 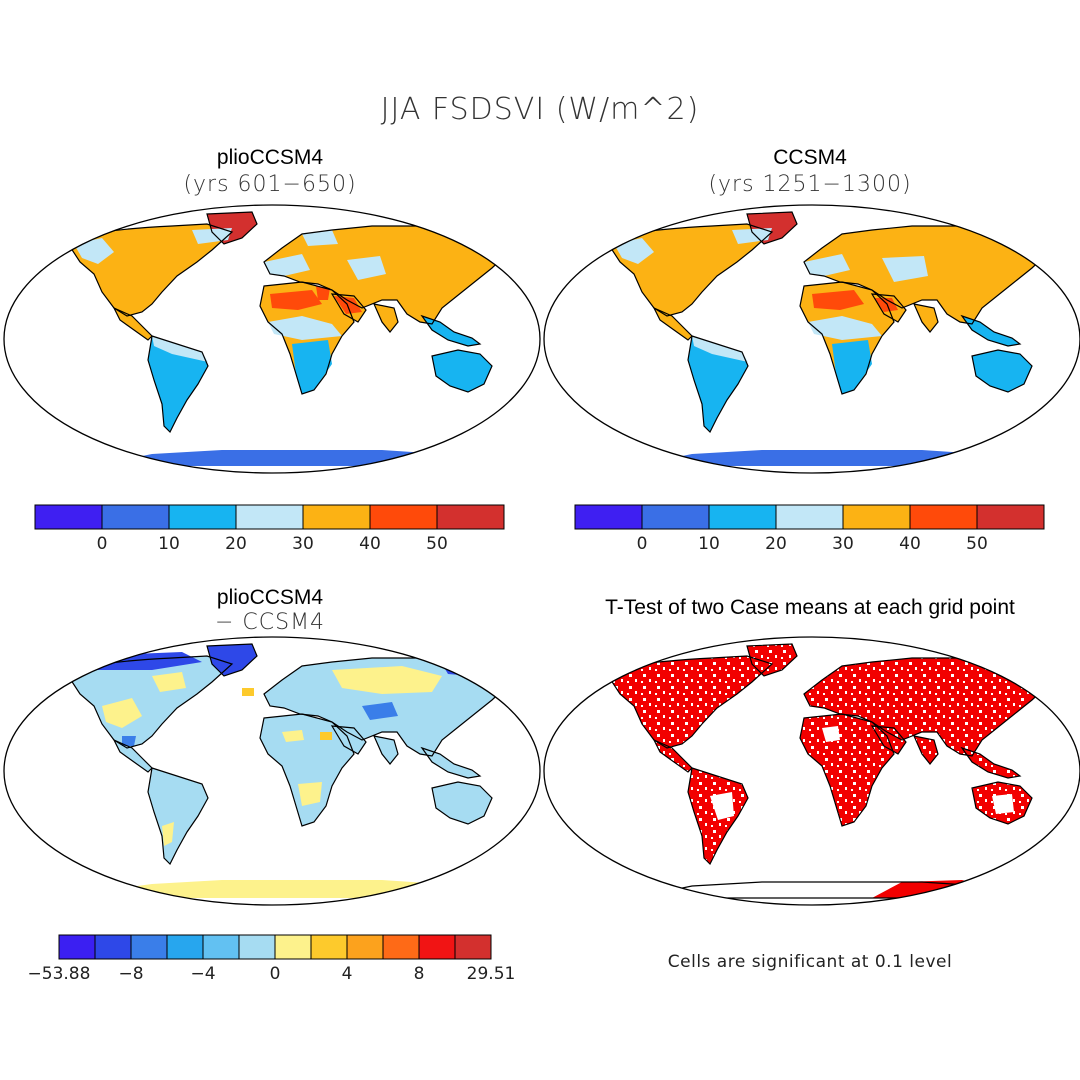 What do you see at coordinates (419, 974) in the screenshot?
I see `colorbar-diff-tick-label: 8` at bounding box center [419, 974].